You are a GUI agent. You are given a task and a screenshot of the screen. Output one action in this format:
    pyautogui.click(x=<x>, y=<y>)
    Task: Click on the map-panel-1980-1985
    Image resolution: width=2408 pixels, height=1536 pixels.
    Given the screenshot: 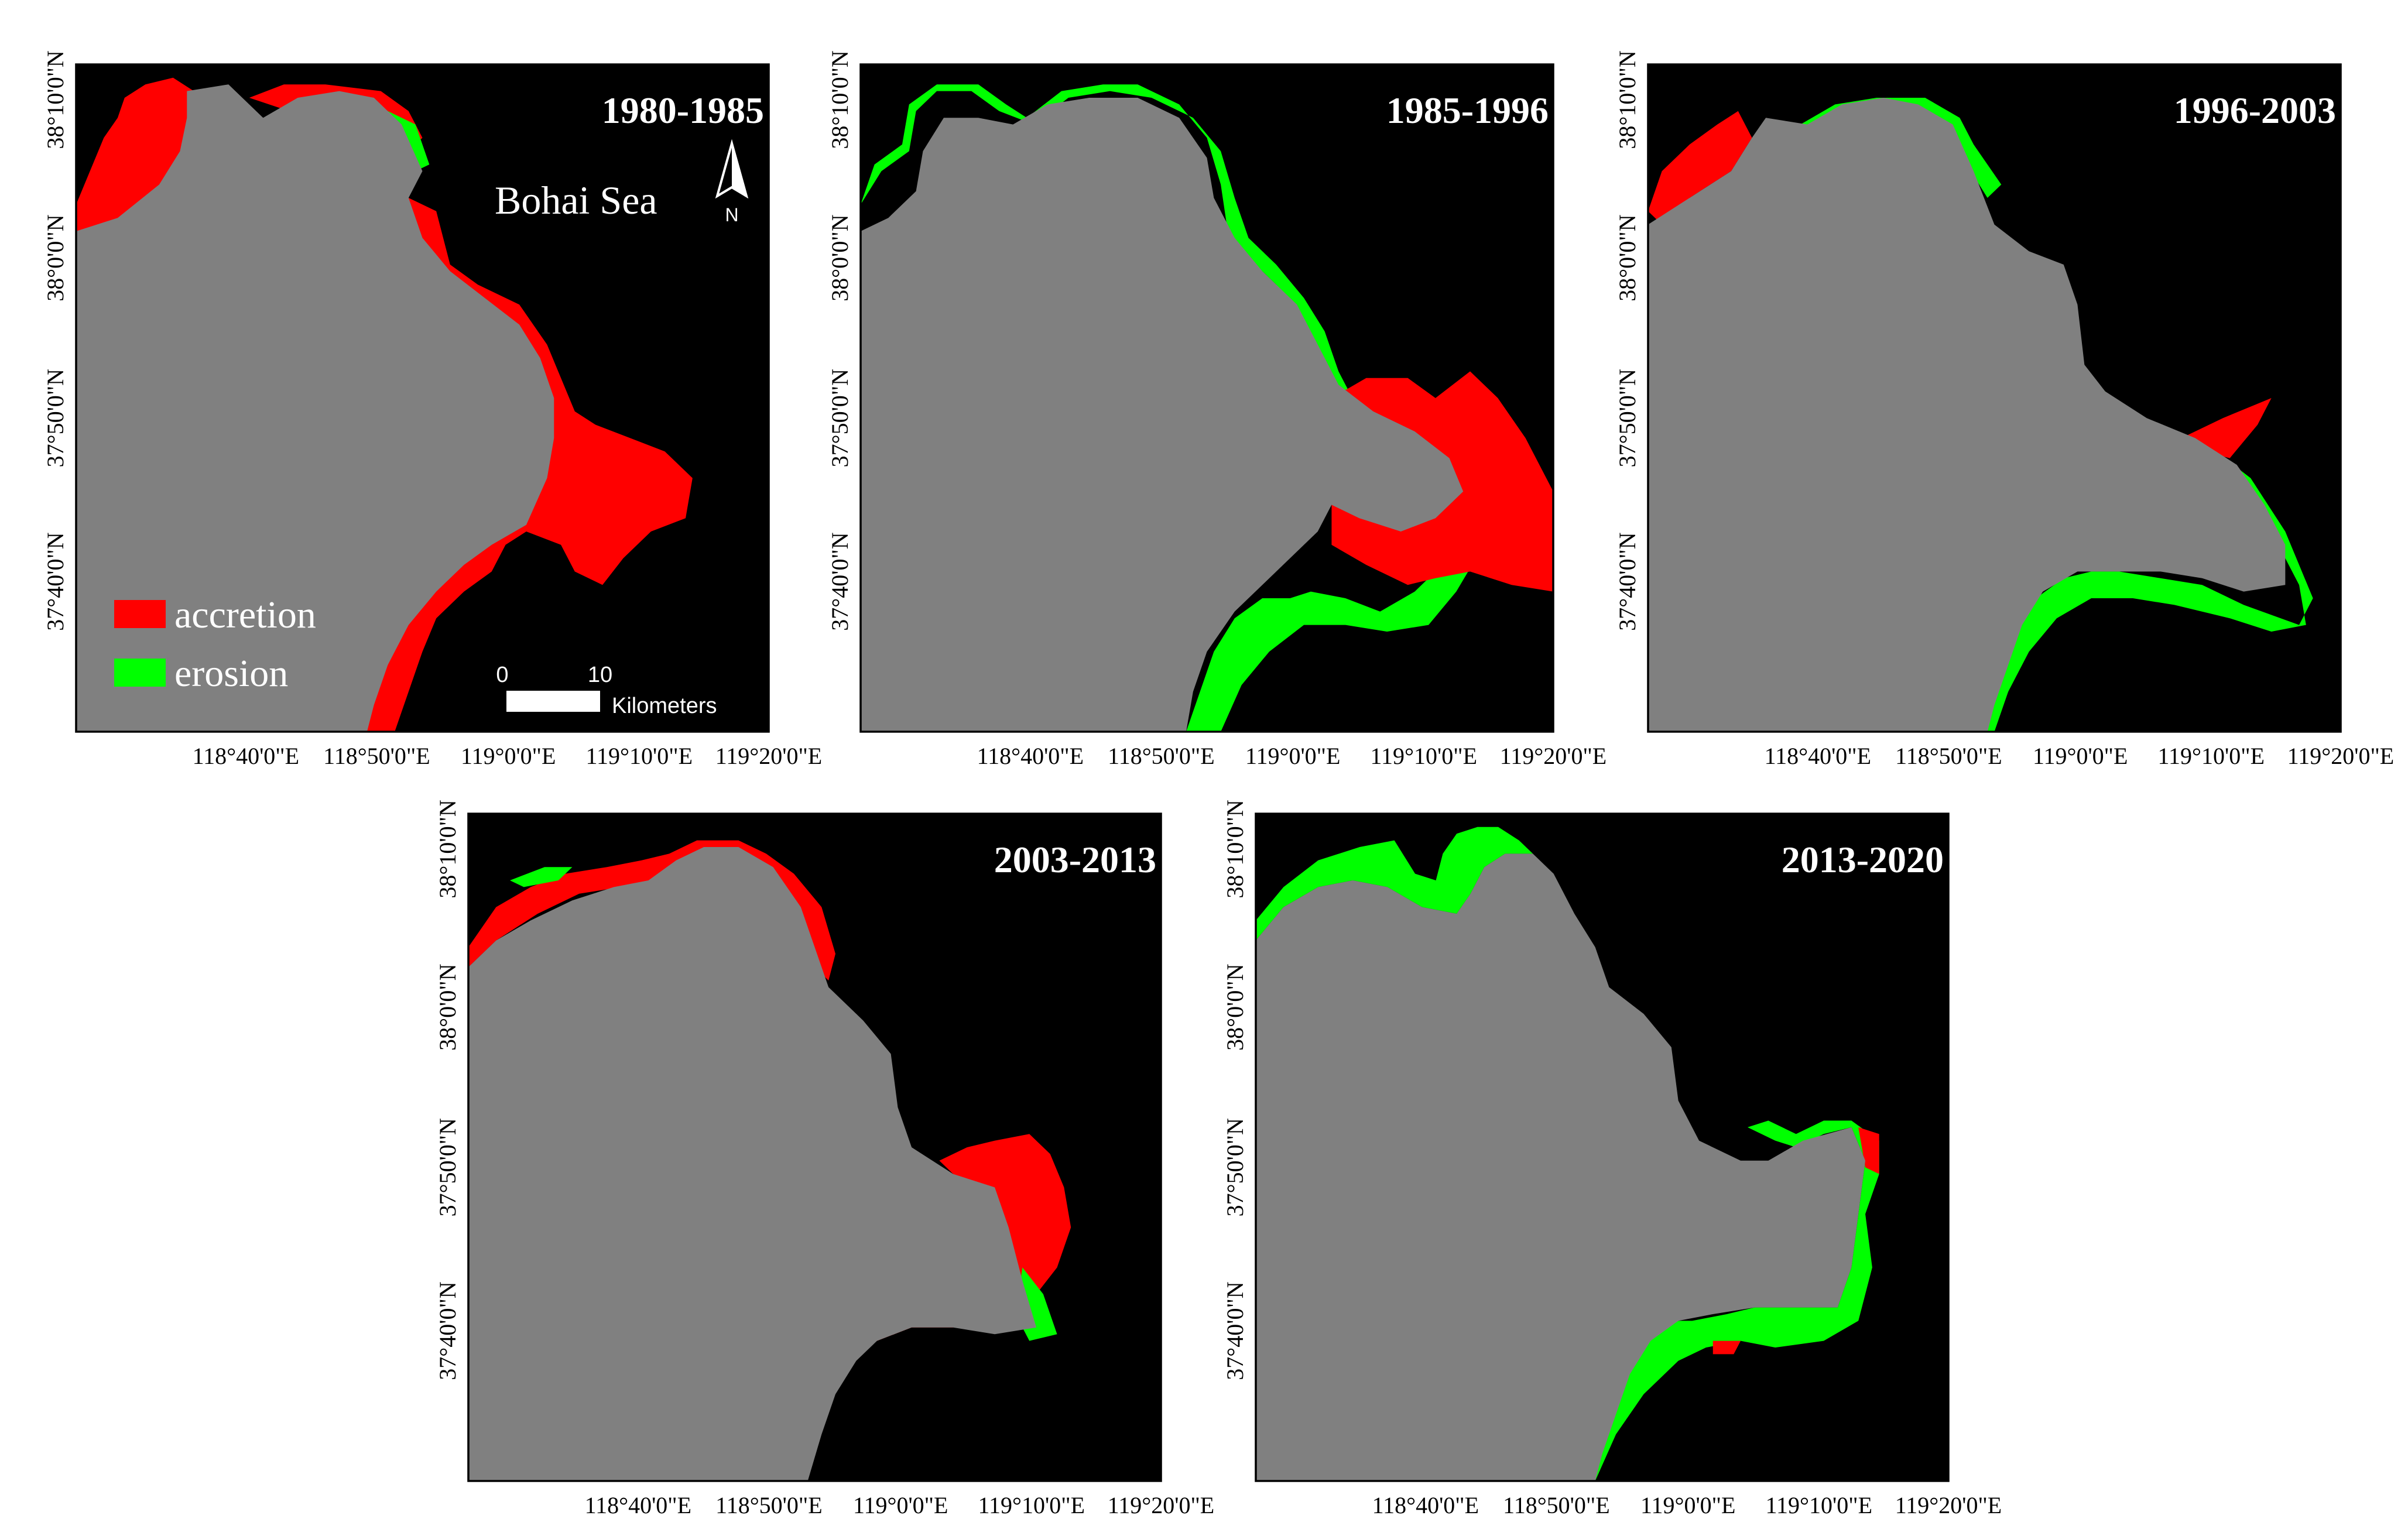 What is the action you would take?
    pyautogui.click(x=422, y=398)
    